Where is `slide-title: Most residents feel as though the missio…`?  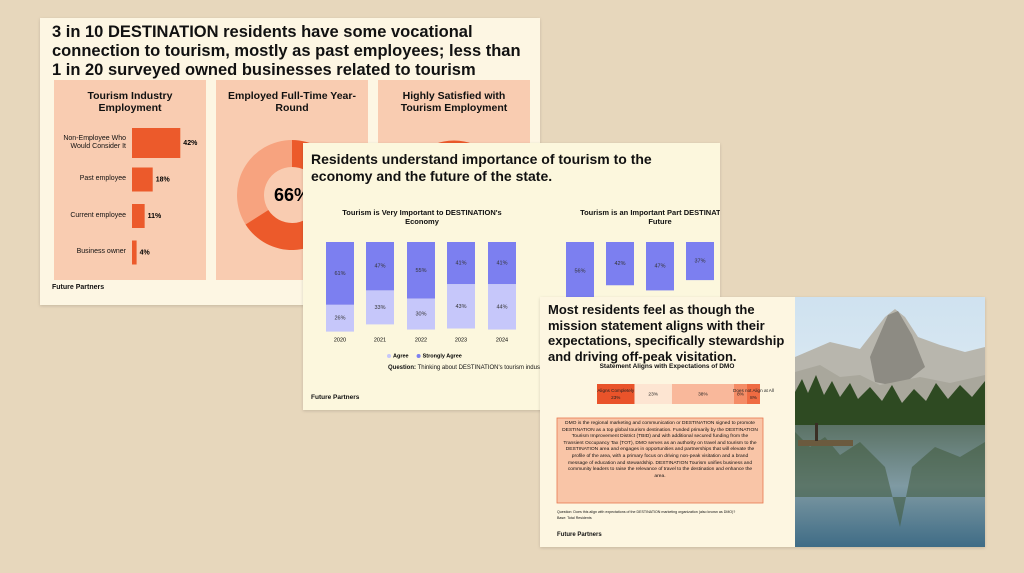
slide-title: Most residents feel as though the missio… is located at coordinates (666, 333).